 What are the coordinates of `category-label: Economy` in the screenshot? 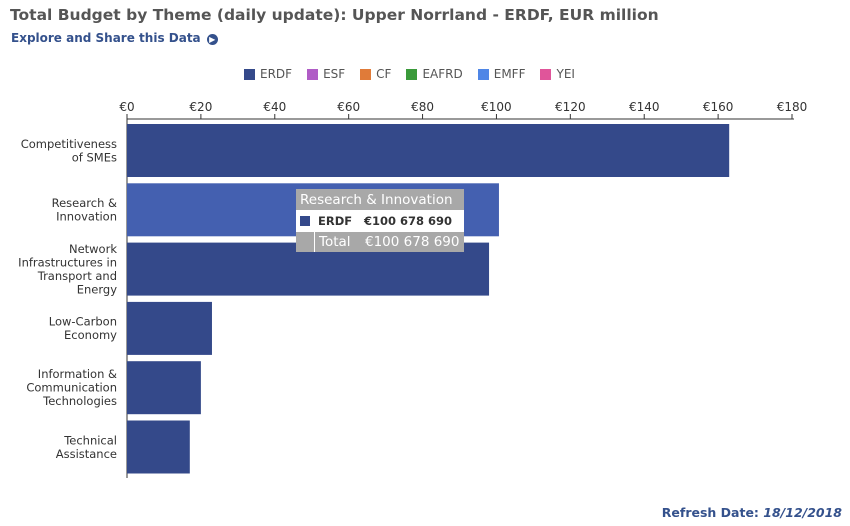 It's located at (90, 335).